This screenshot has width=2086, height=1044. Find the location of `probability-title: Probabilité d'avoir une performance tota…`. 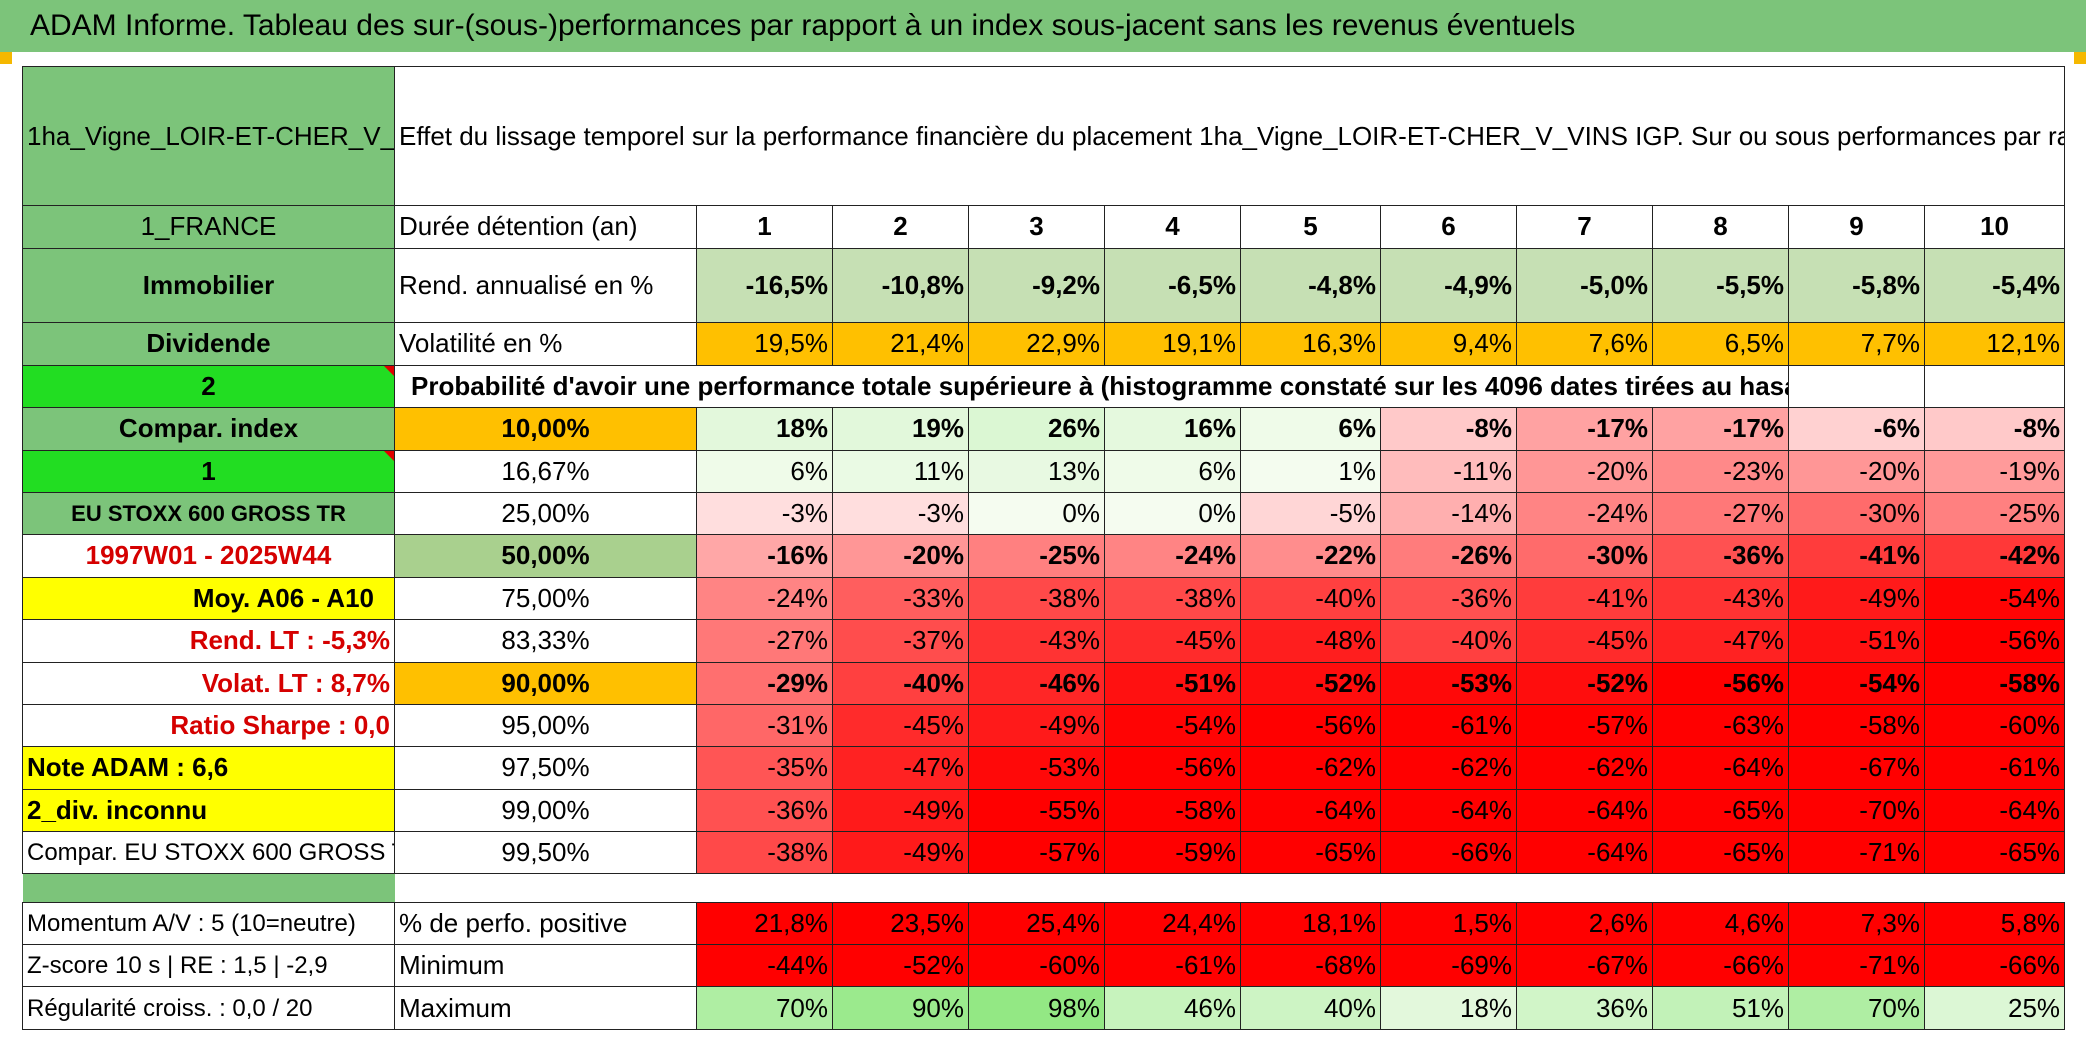

probability-title: Probabilité d'avoir une performance tota… is located at coordinates (1091, 386).